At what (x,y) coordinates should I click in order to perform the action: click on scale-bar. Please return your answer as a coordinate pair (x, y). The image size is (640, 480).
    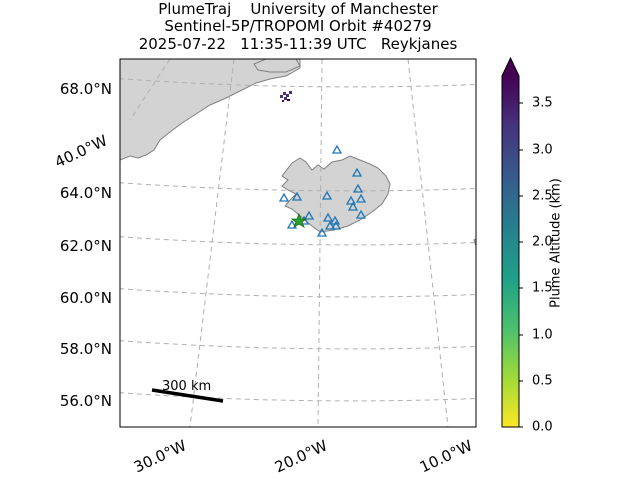
    Looking at the image, I should click on (187, 395).